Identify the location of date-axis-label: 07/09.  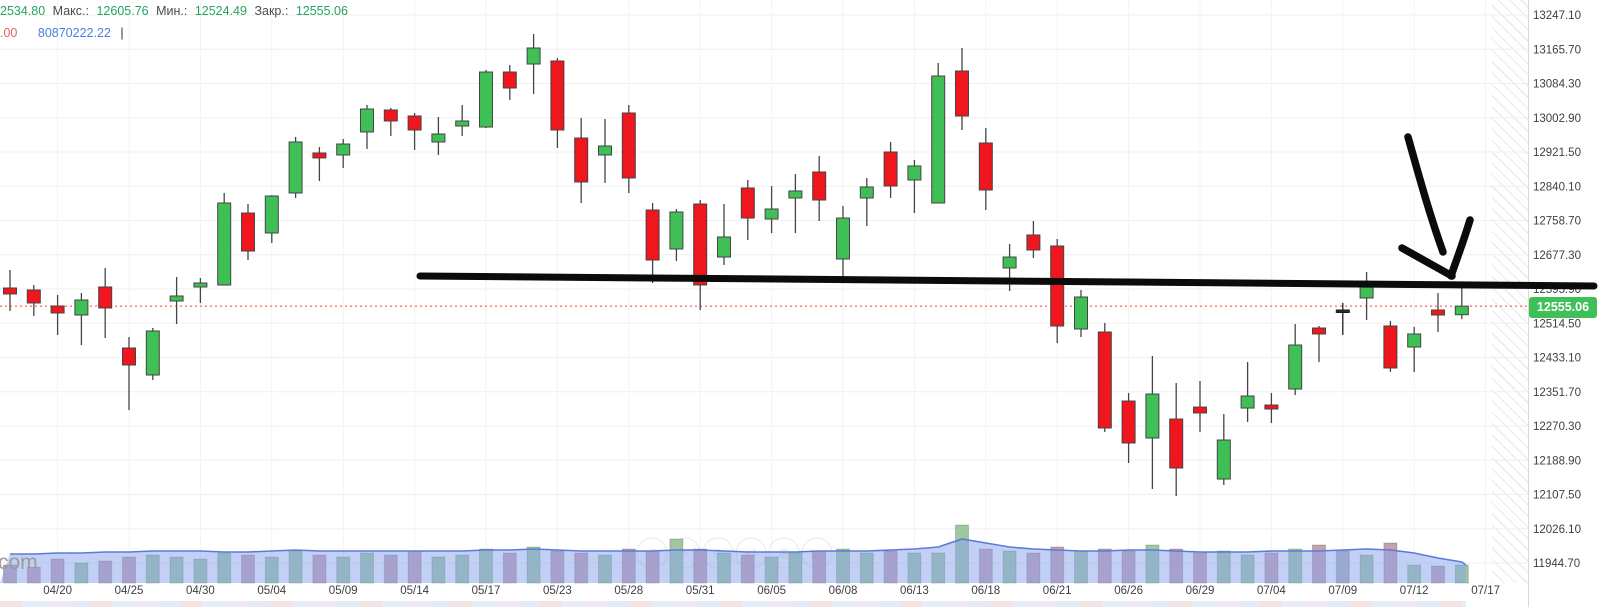
(1342, 591).